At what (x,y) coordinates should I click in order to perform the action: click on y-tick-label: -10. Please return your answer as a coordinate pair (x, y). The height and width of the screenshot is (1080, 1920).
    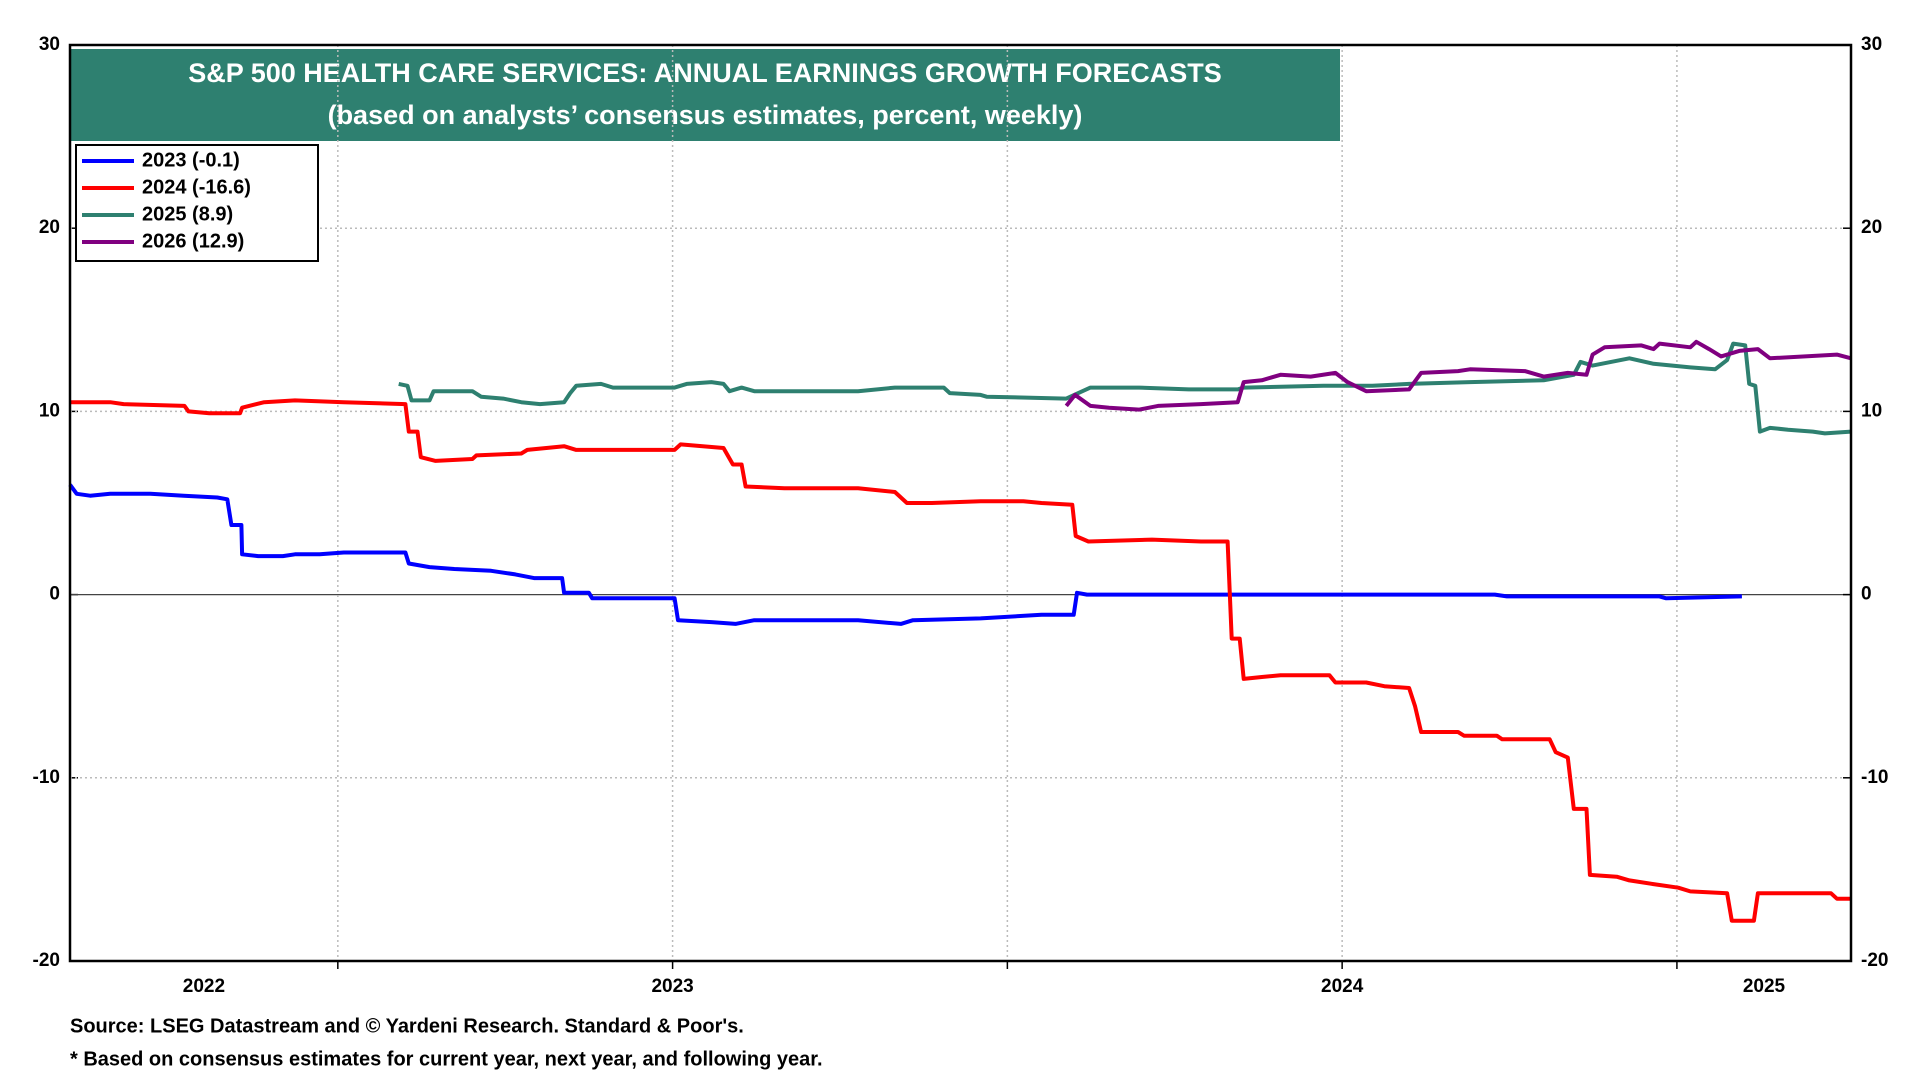
    Looking at the image, I should click on (46, 777).